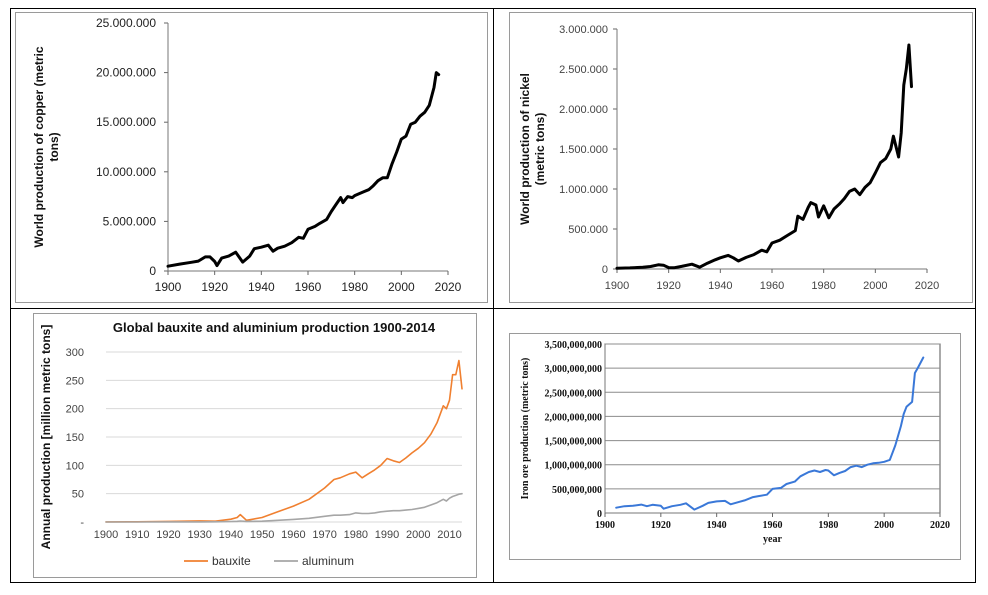 Image resolution: width=988 pixels, height=595 pixels. Describe the element at coordinates (574, 417) in the screenshot. I see `y-tick-label: 2,000,000,000` at that location.